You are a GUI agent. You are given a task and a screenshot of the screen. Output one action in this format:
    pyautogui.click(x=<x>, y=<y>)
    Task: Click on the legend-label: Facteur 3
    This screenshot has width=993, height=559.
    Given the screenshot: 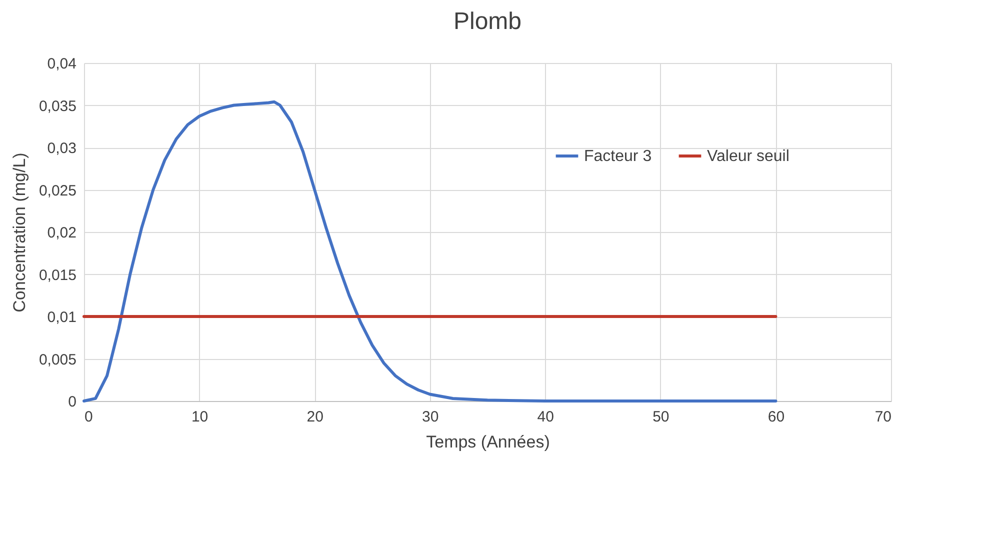 What is the action you would take?
    pyautogui.click(x=618, y=156)
    